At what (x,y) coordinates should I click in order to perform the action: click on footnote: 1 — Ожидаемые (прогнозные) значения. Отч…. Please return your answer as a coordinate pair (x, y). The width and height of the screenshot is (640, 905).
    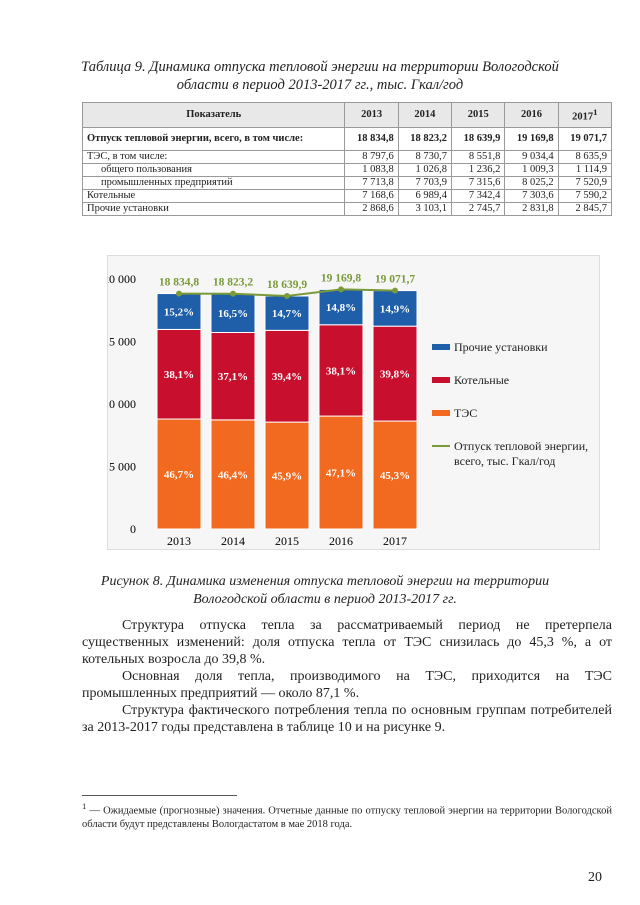
    Looking at the image, I should click on (347, 815).